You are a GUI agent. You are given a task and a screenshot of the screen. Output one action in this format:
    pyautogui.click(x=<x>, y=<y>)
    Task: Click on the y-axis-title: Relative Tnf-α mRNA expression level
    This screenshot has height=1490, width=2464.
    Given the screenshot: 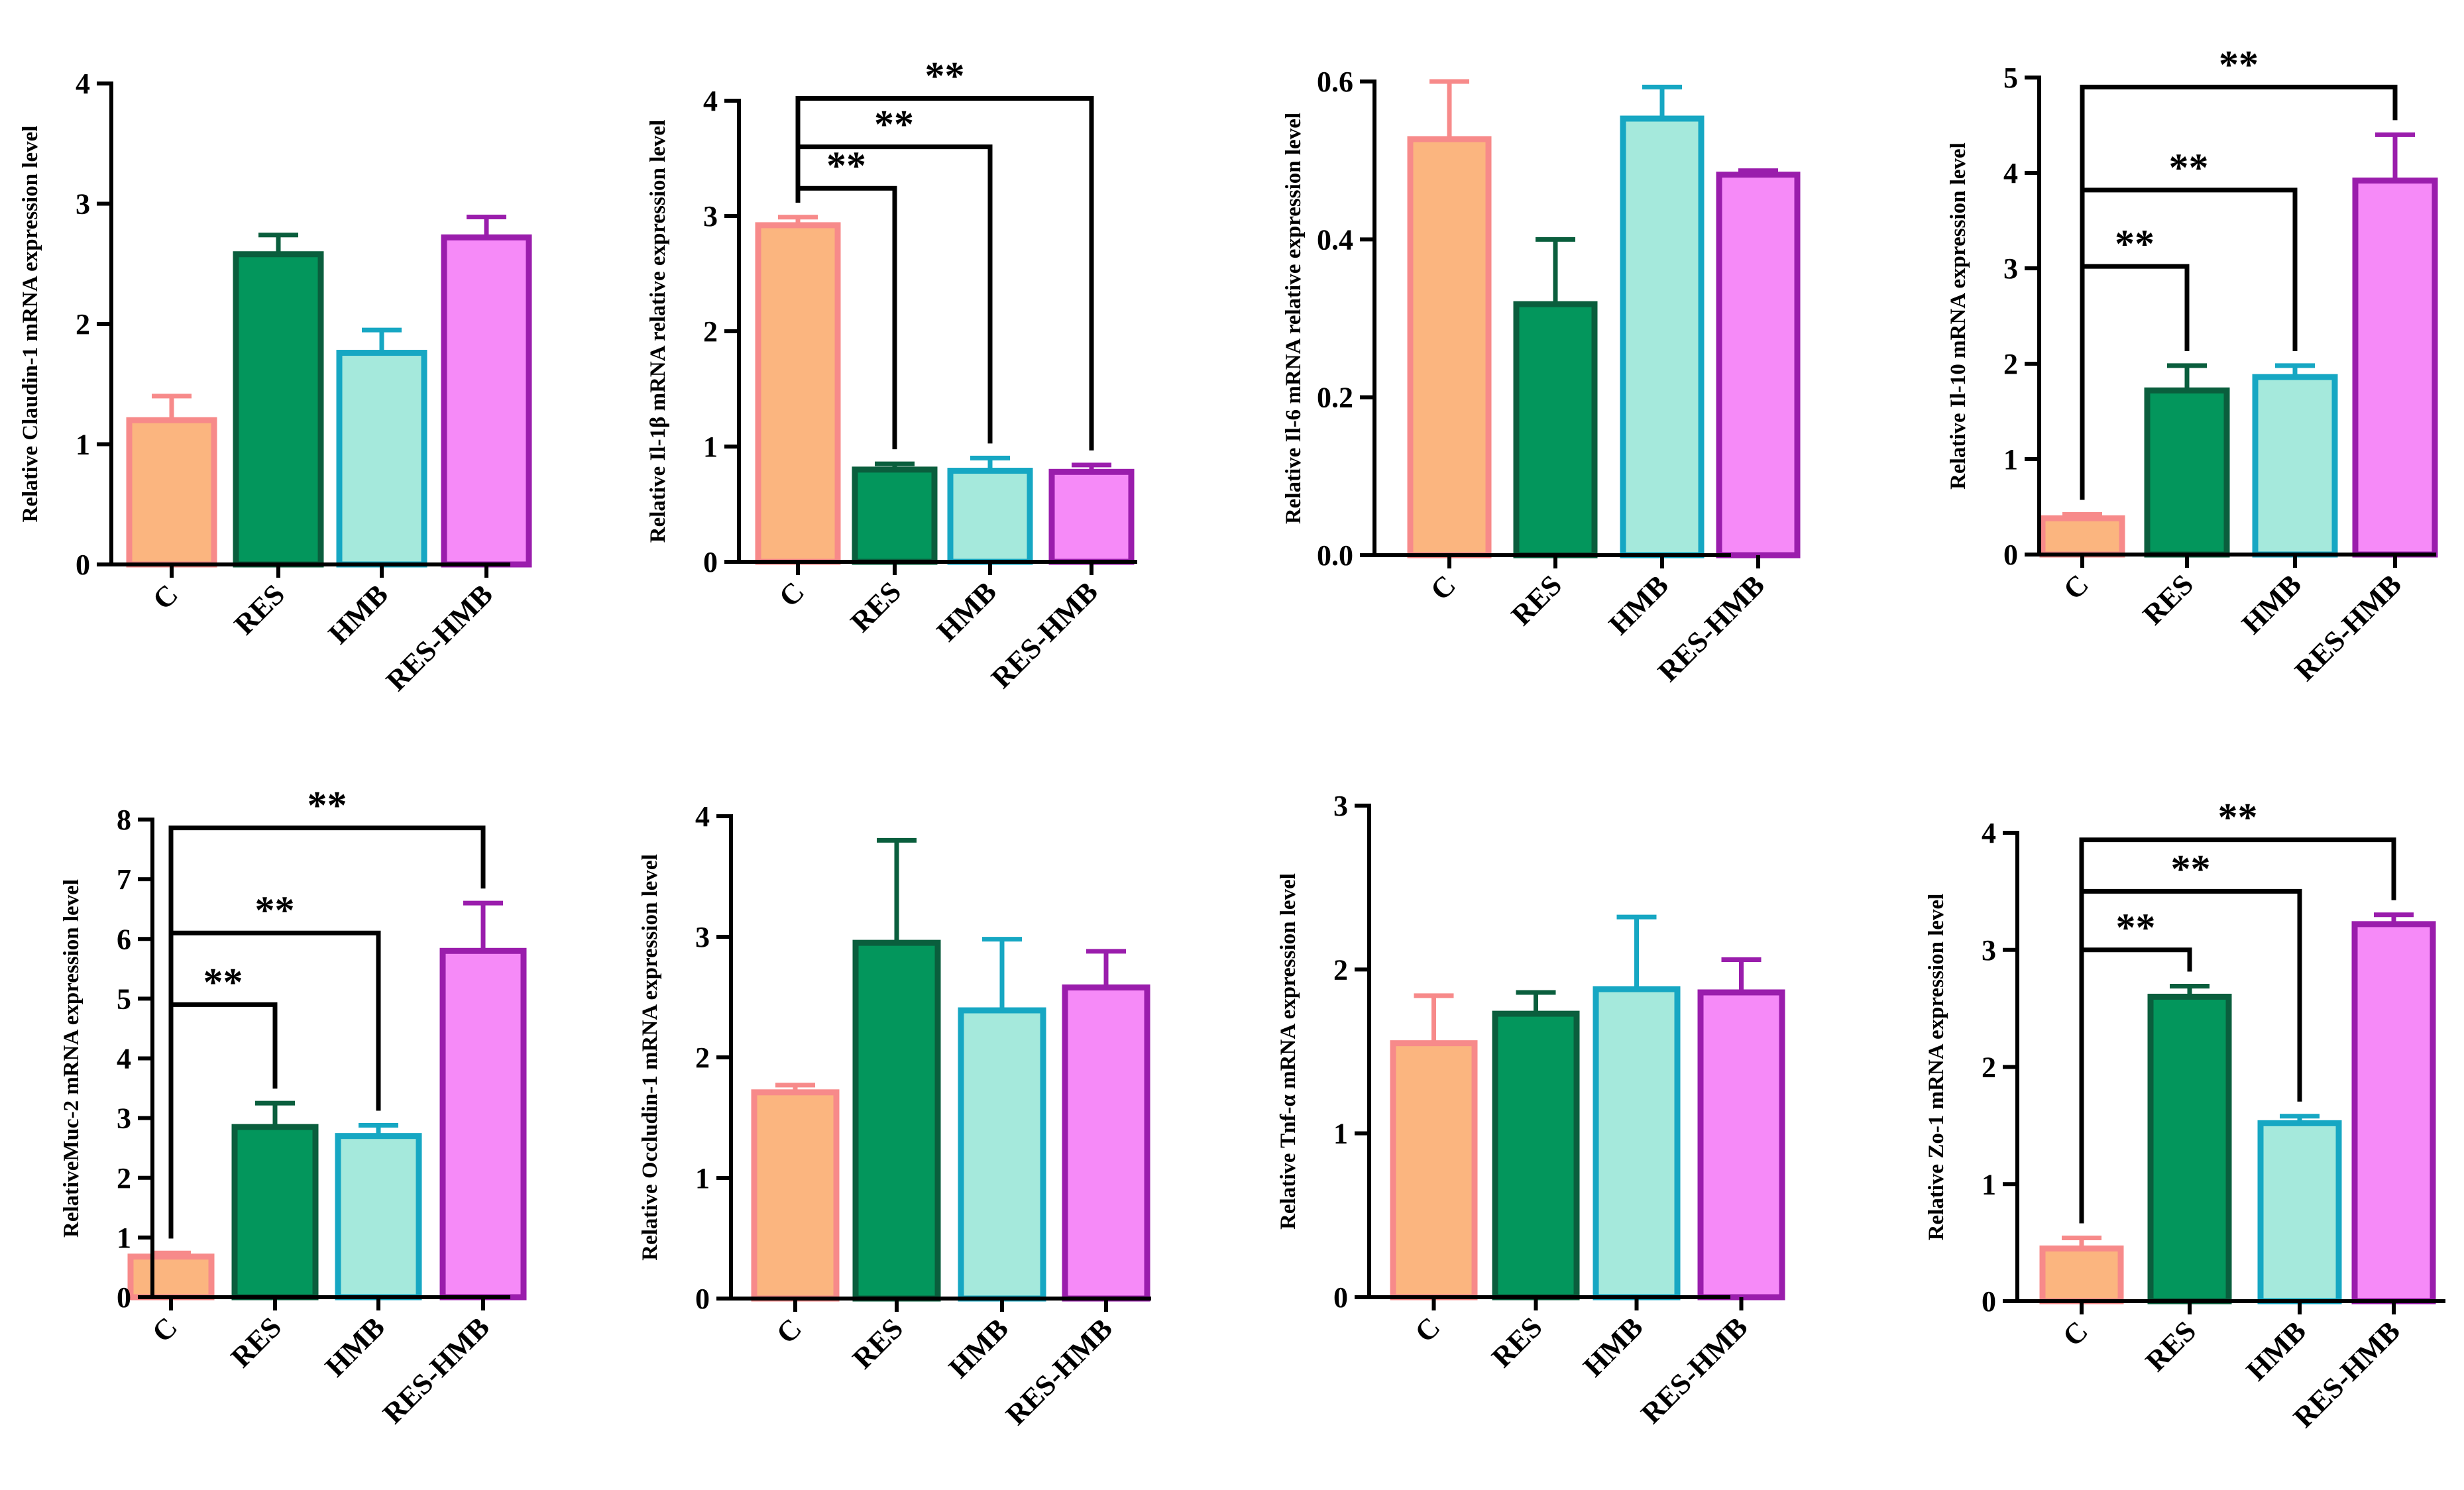 What is the action you would take?
    pyautogui.click(x=1288, y=1051)
    